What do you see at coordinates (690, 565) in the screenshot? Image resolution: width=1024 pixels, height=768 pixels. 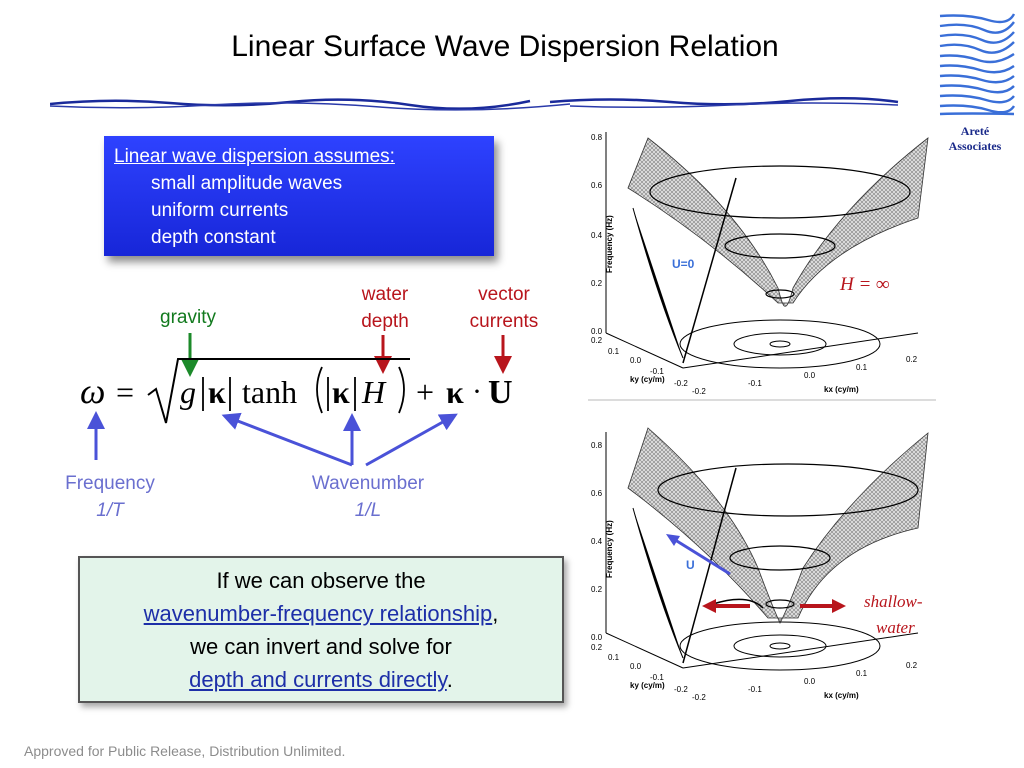 I see `bottom-u-label: U` at bounding box center [690, 565].